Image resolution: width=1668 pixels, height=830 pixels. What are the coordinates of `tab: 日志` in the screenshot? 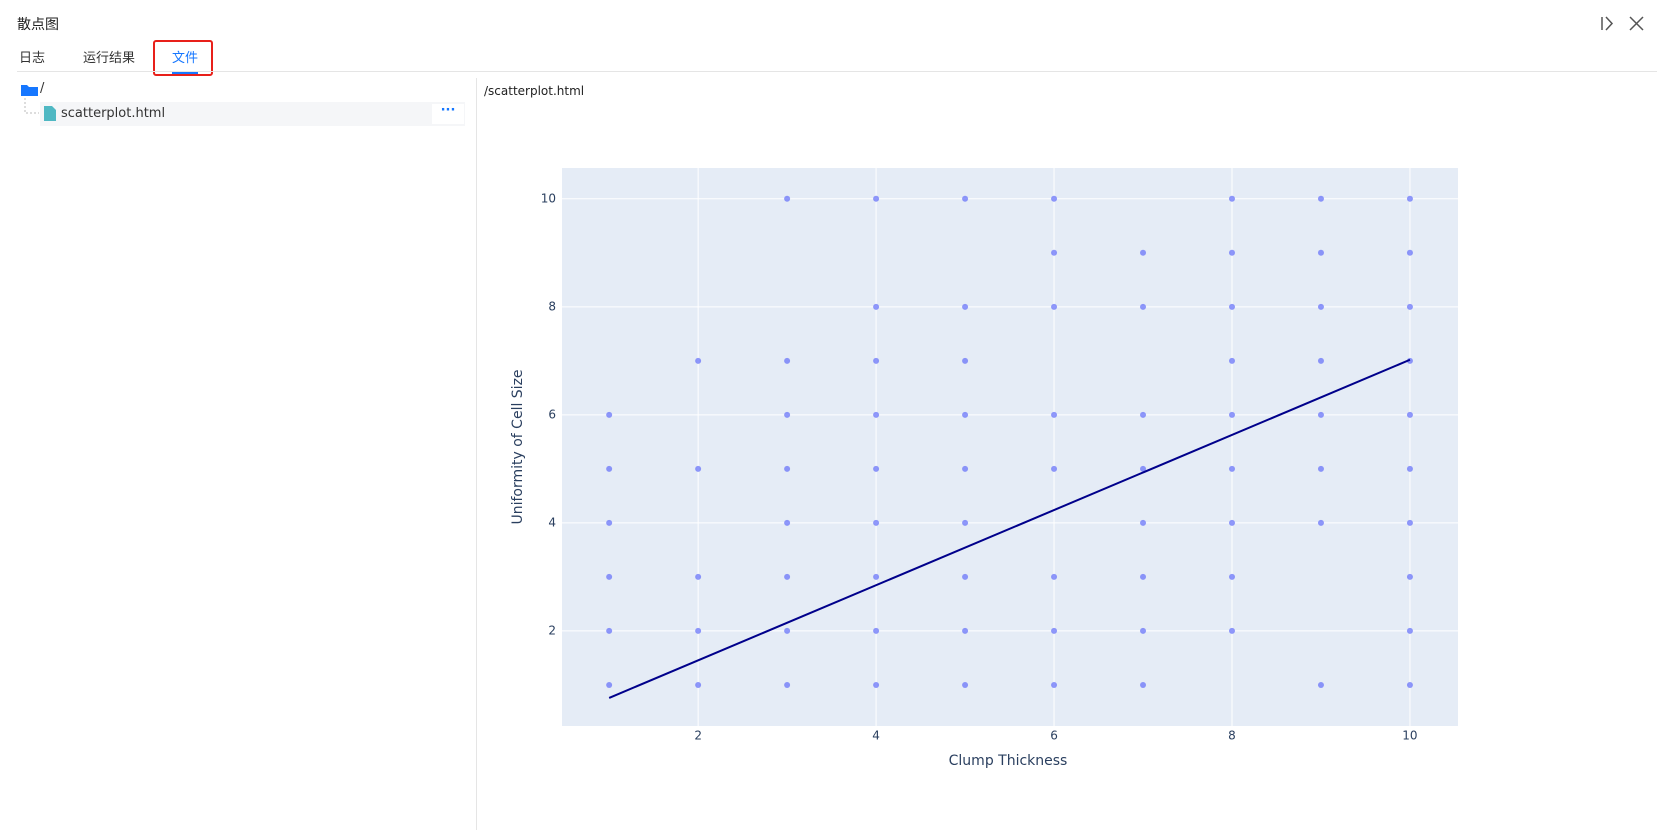 It's located at (32, 58).